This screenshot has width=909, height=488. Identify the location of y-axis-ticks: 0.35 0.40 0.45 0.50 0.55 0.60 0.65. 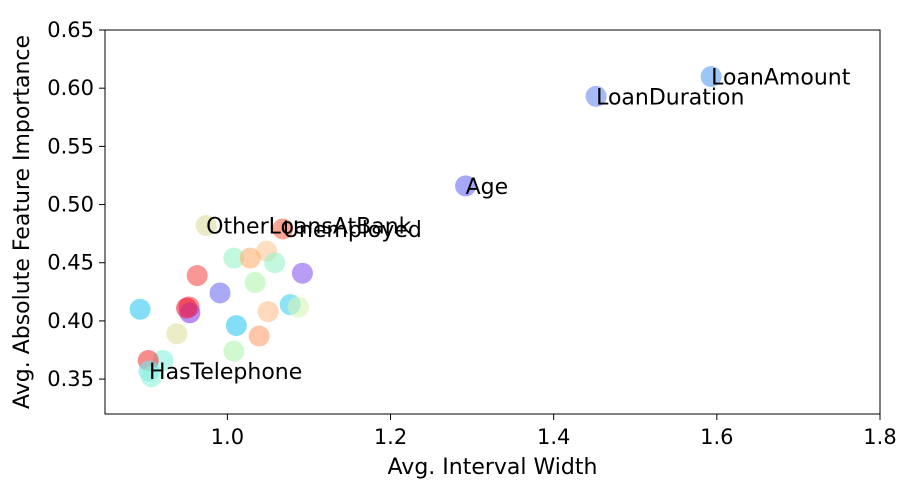
(76, 204).